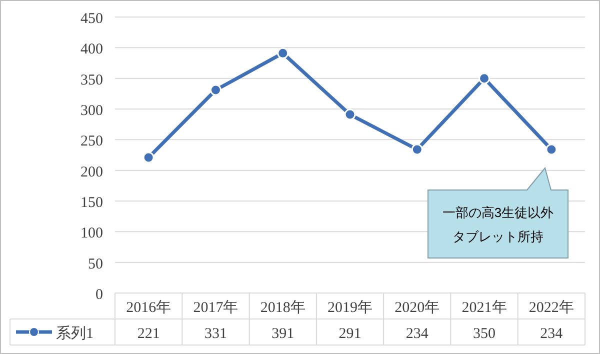 This screenshot has width=600, height=354. I want to click on y-tick-label: 300, so click(91, 111).